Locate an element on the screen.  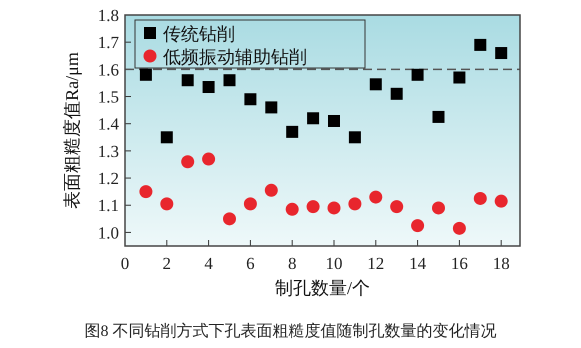
y-axis-title: 表面粗糙度值Ra/μm is located at coordinates (72, 130).